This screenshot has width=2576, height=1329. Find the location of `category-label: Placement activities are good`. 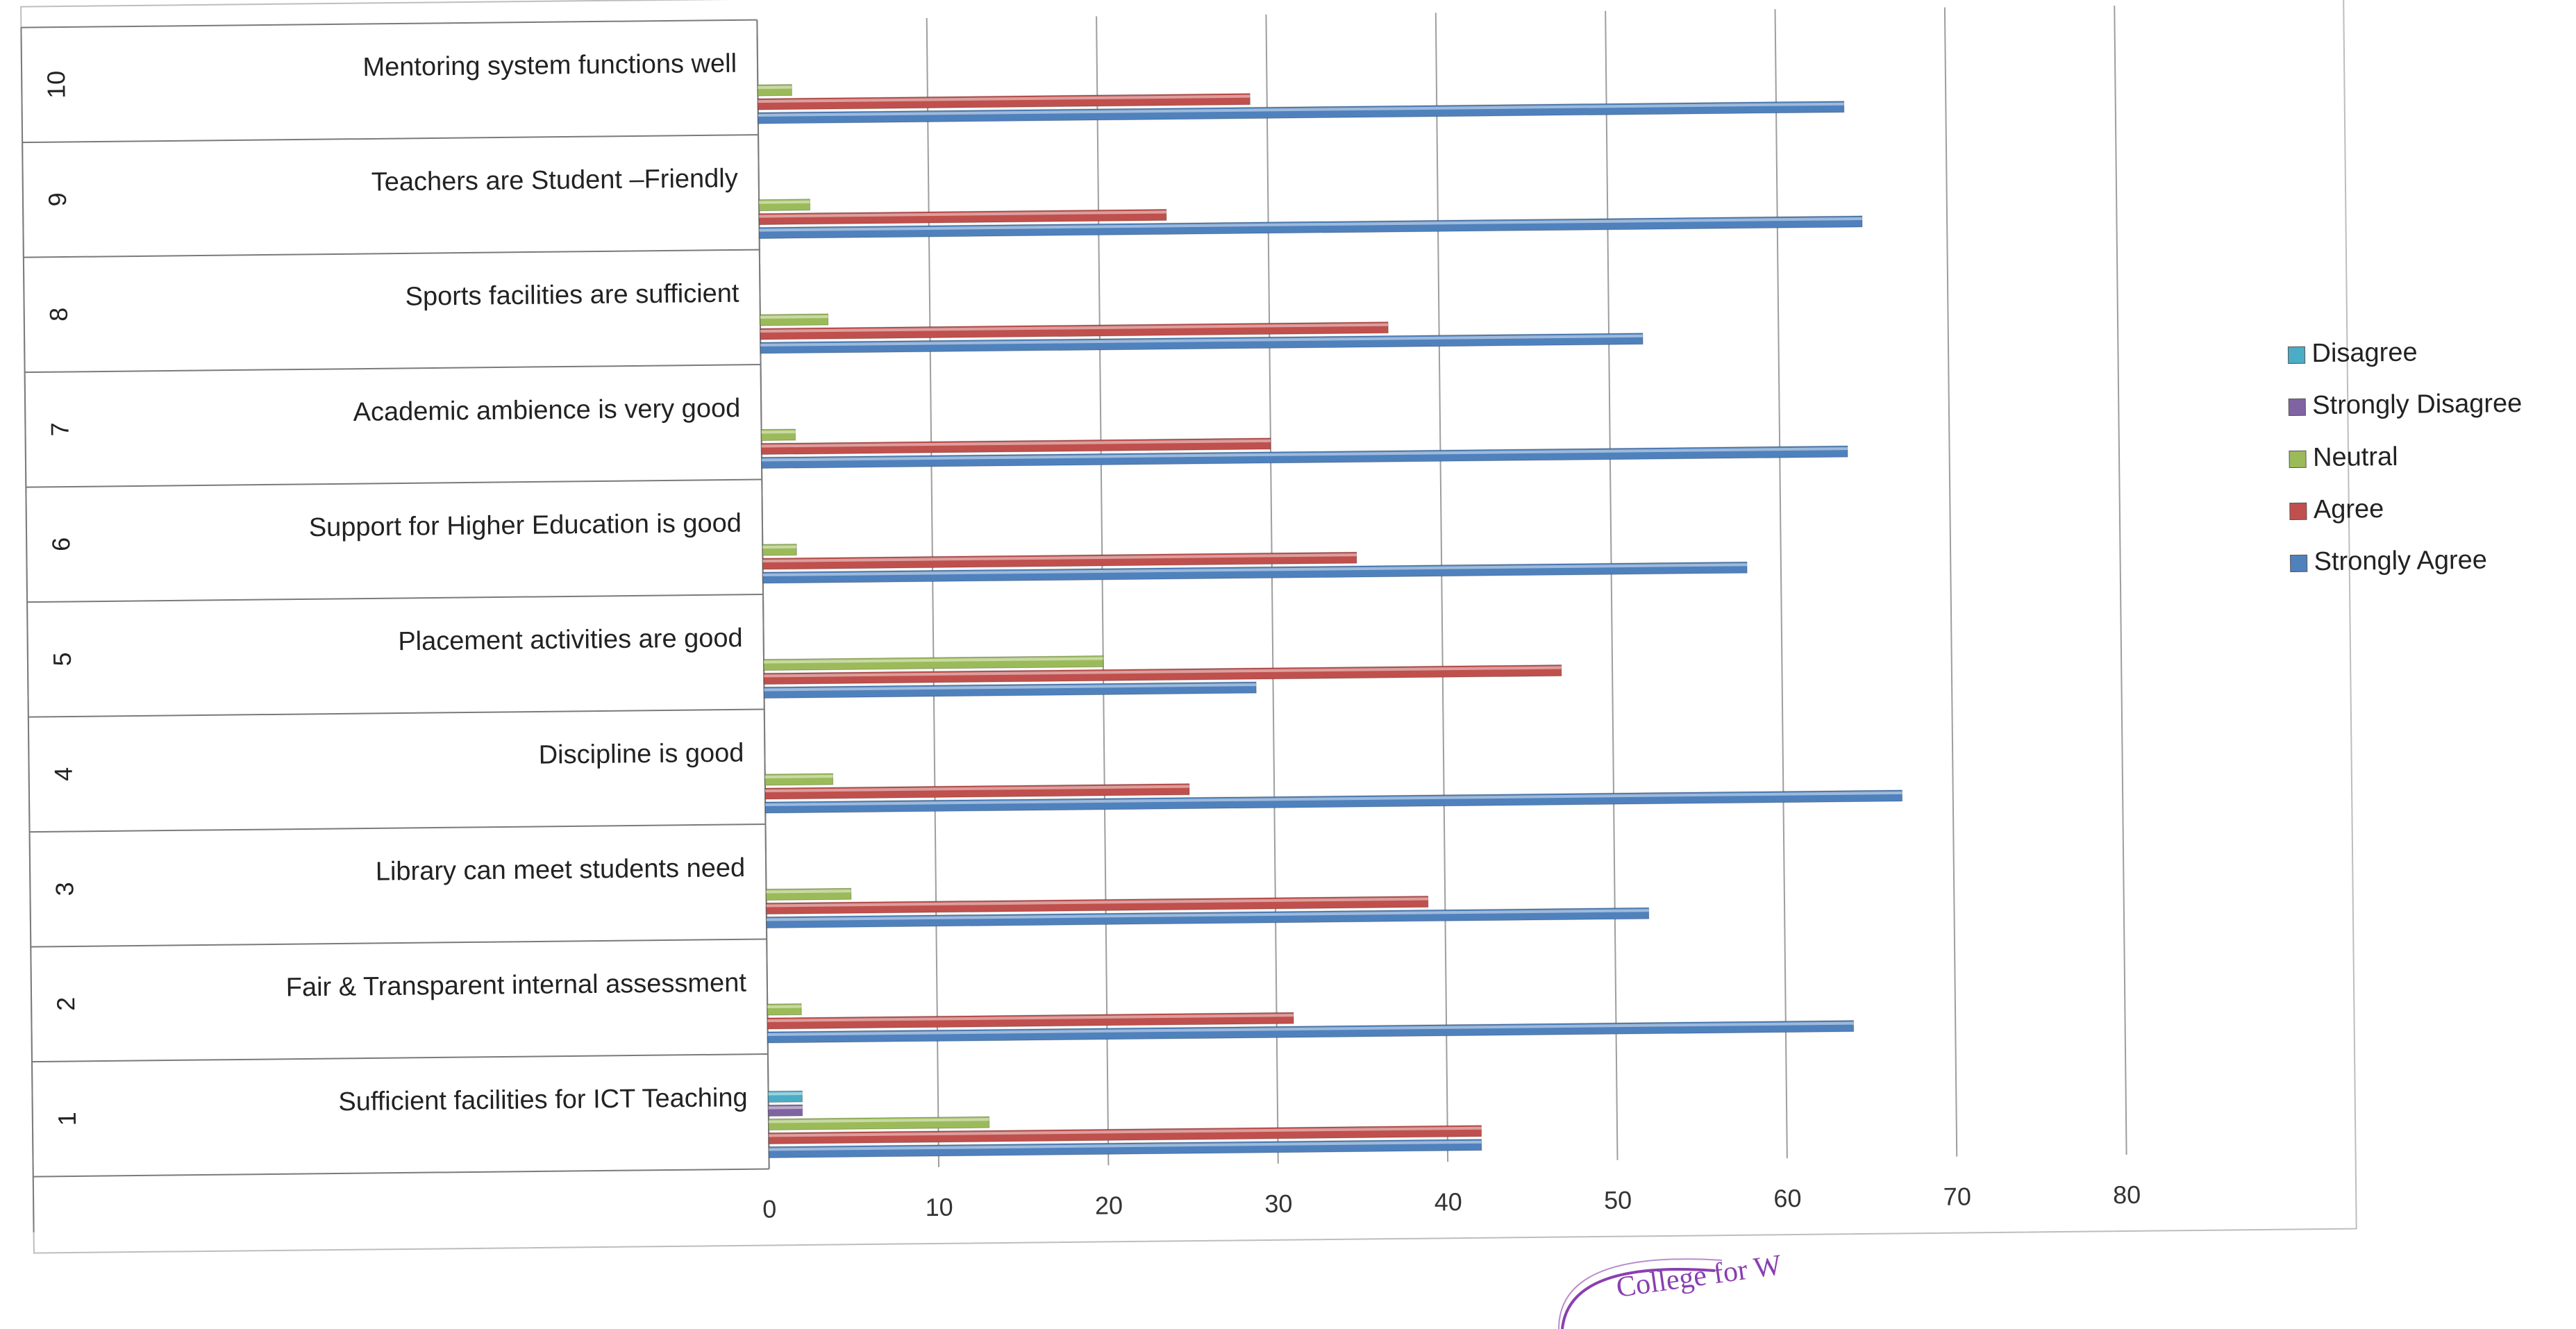

category-label: Placement activities are good is located at coordinates (570, 640).